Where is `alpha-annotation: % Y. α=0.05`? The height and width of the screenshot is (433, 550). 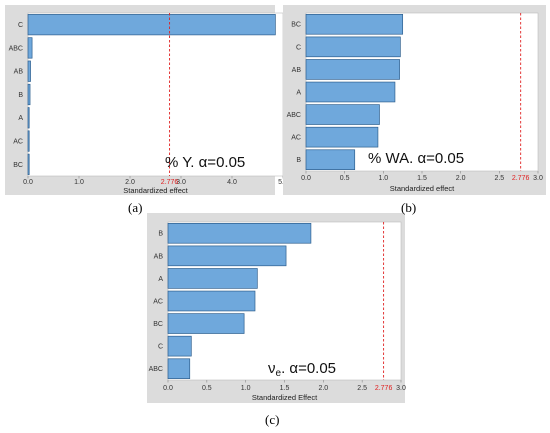
alpha-annotation: % Y. α=0.05 is located at coordinates (205, 162).